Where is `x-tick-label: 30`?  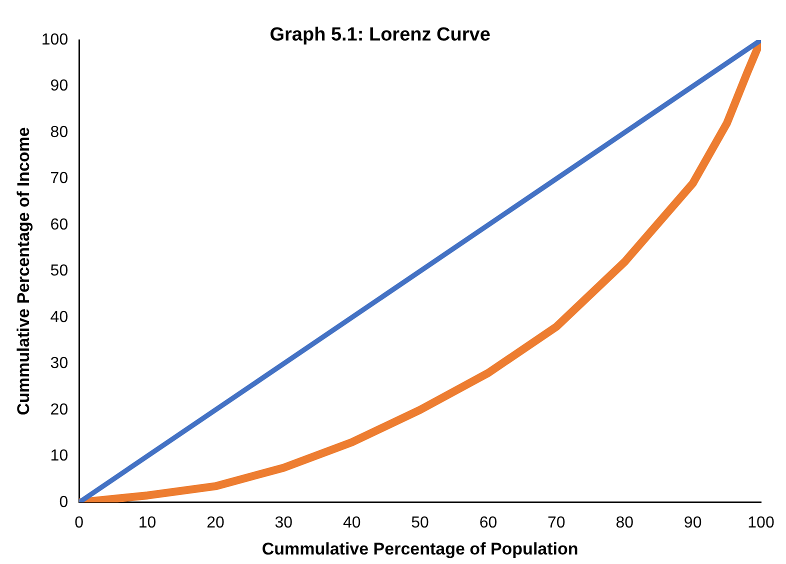
x-tick-label: 30 is located at coordinates (283, 523).